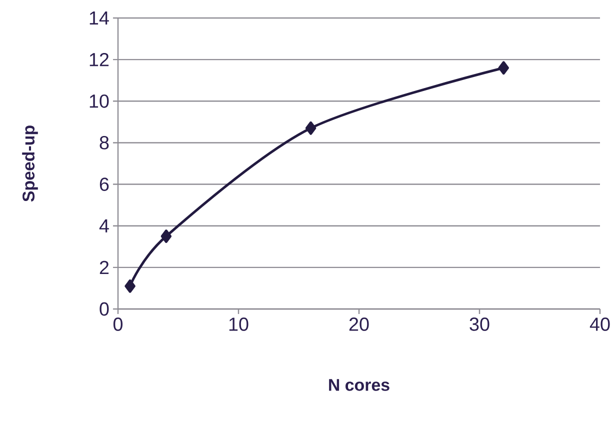 The height and width of the screenshot is (425, 615). What do you see at coordinates (480, 324) in the screenshot?
I see `x-tick-label: 30` at bounding box center [480, 324].